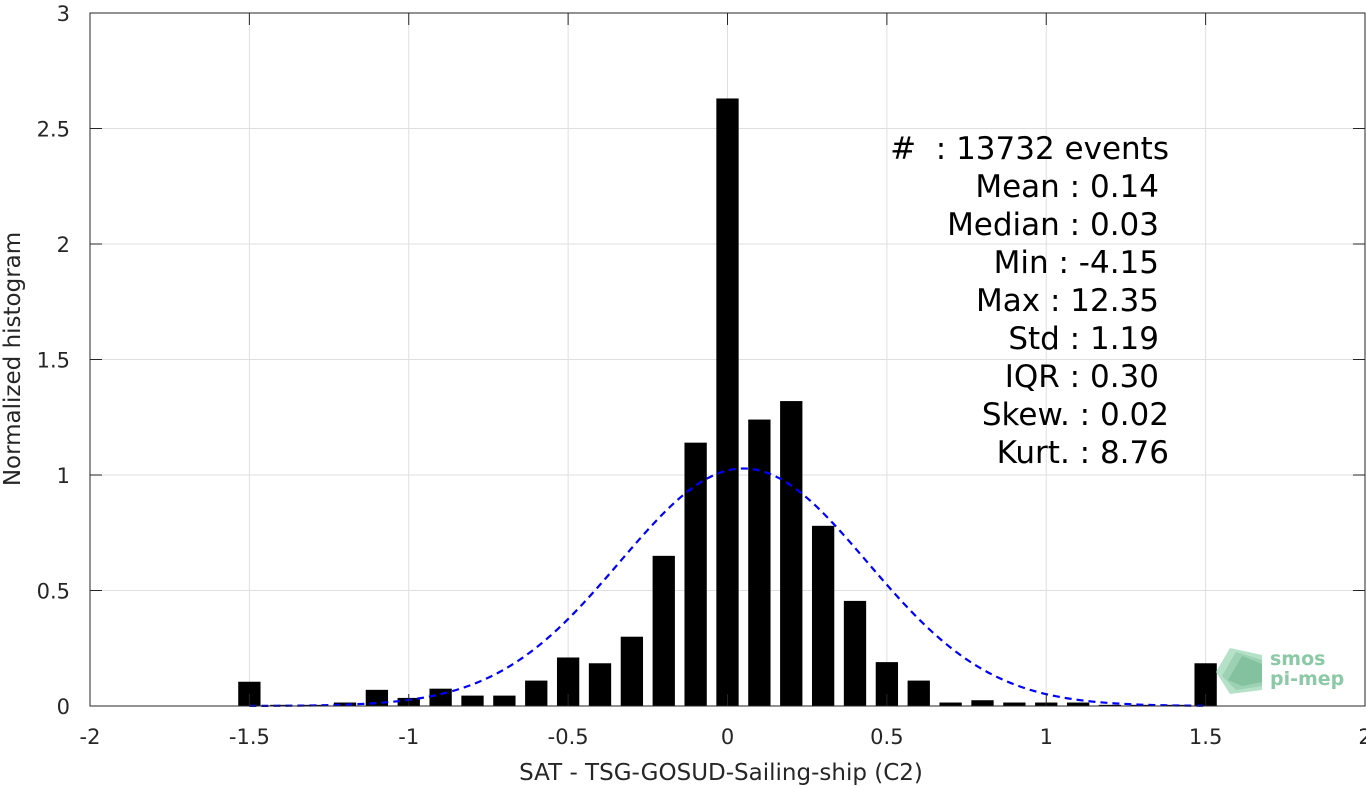  I want to click on smos-pi-mep-logo: smos pi-mep, so click(1280, 671).